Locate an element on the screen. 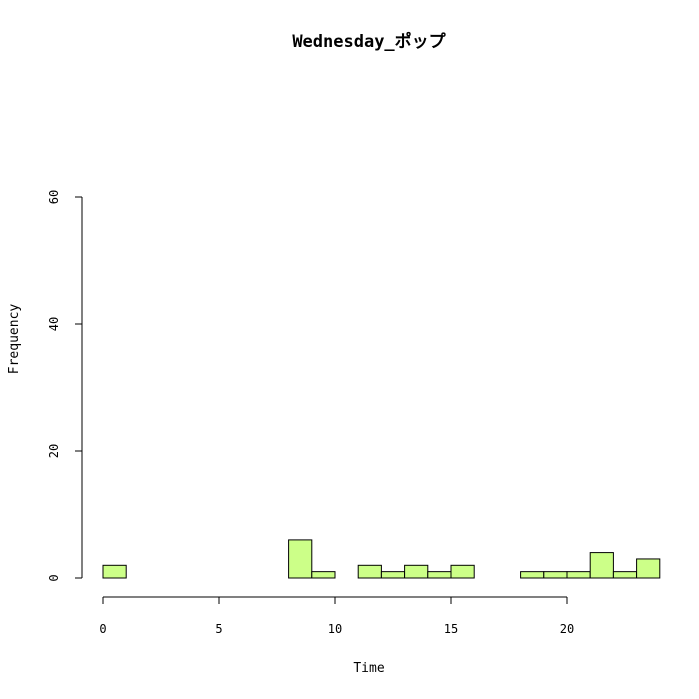 This screenshot has width=699, height=699. x-tick-label-3: 15 is located at coordinates (451, 629).